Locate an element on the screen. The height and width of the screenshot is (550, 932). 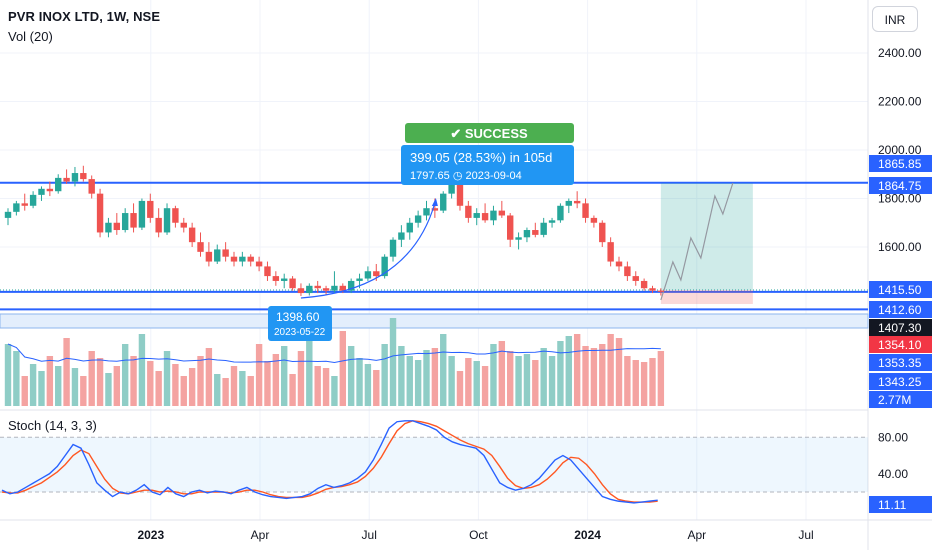
time-axis-label: 2024 is located at coordinates (587, 535).